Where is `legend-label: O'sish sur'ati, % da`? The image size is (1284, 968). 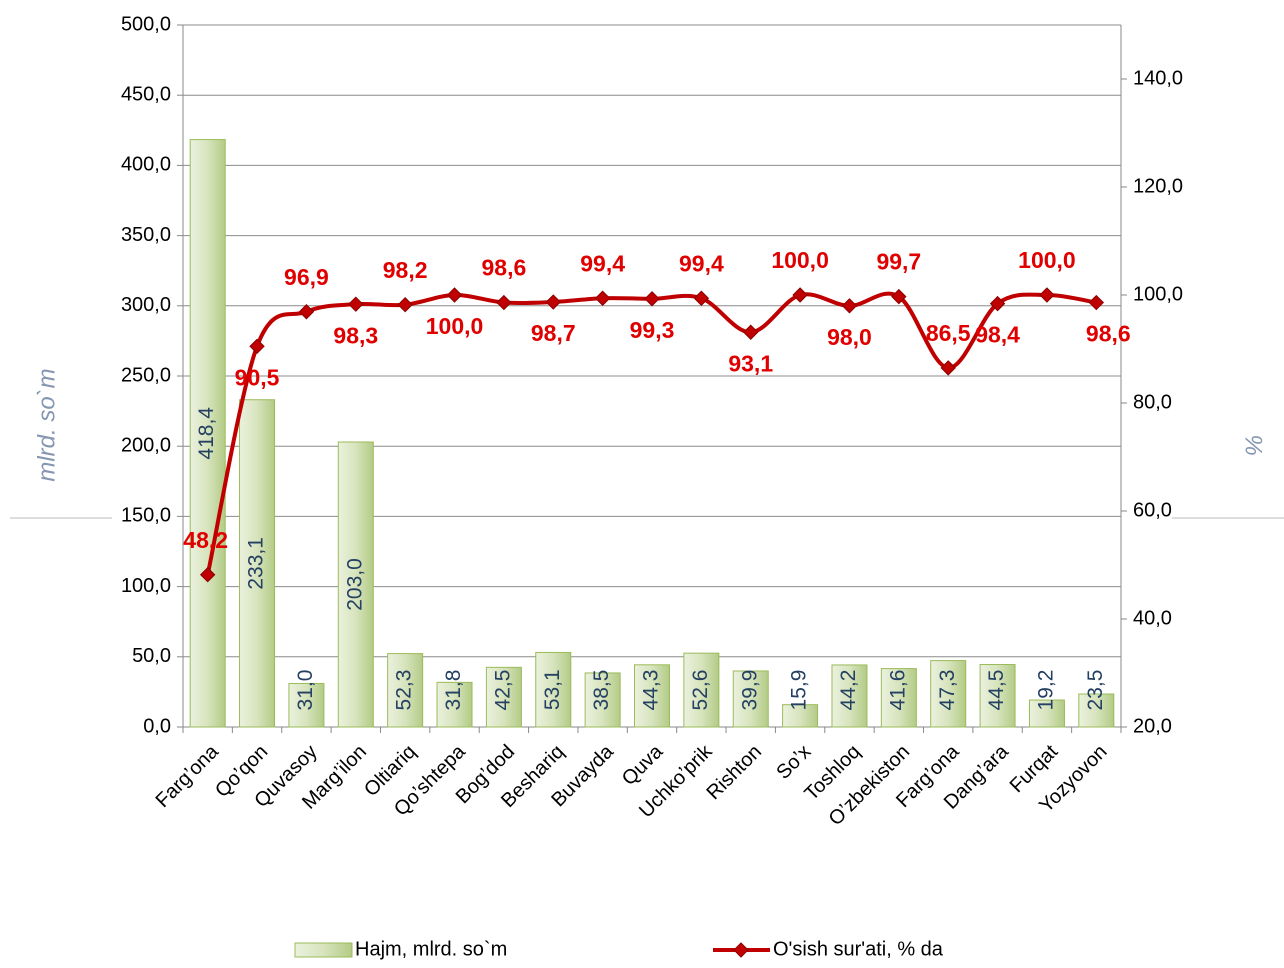
legend-label: O'sish sur'ati, % da is located at coordinates (858, 949).